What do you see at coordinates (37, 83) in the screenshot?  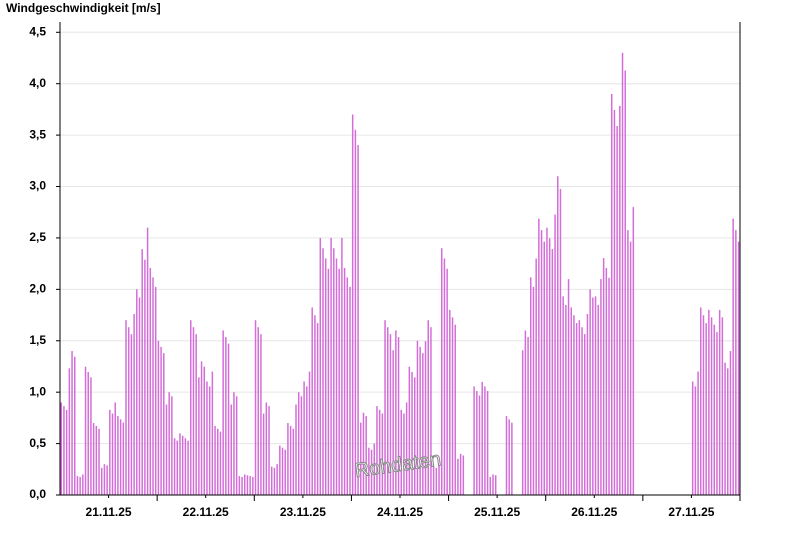 I see `y-tick-label: 4,0` at bounding box center [37, 83].